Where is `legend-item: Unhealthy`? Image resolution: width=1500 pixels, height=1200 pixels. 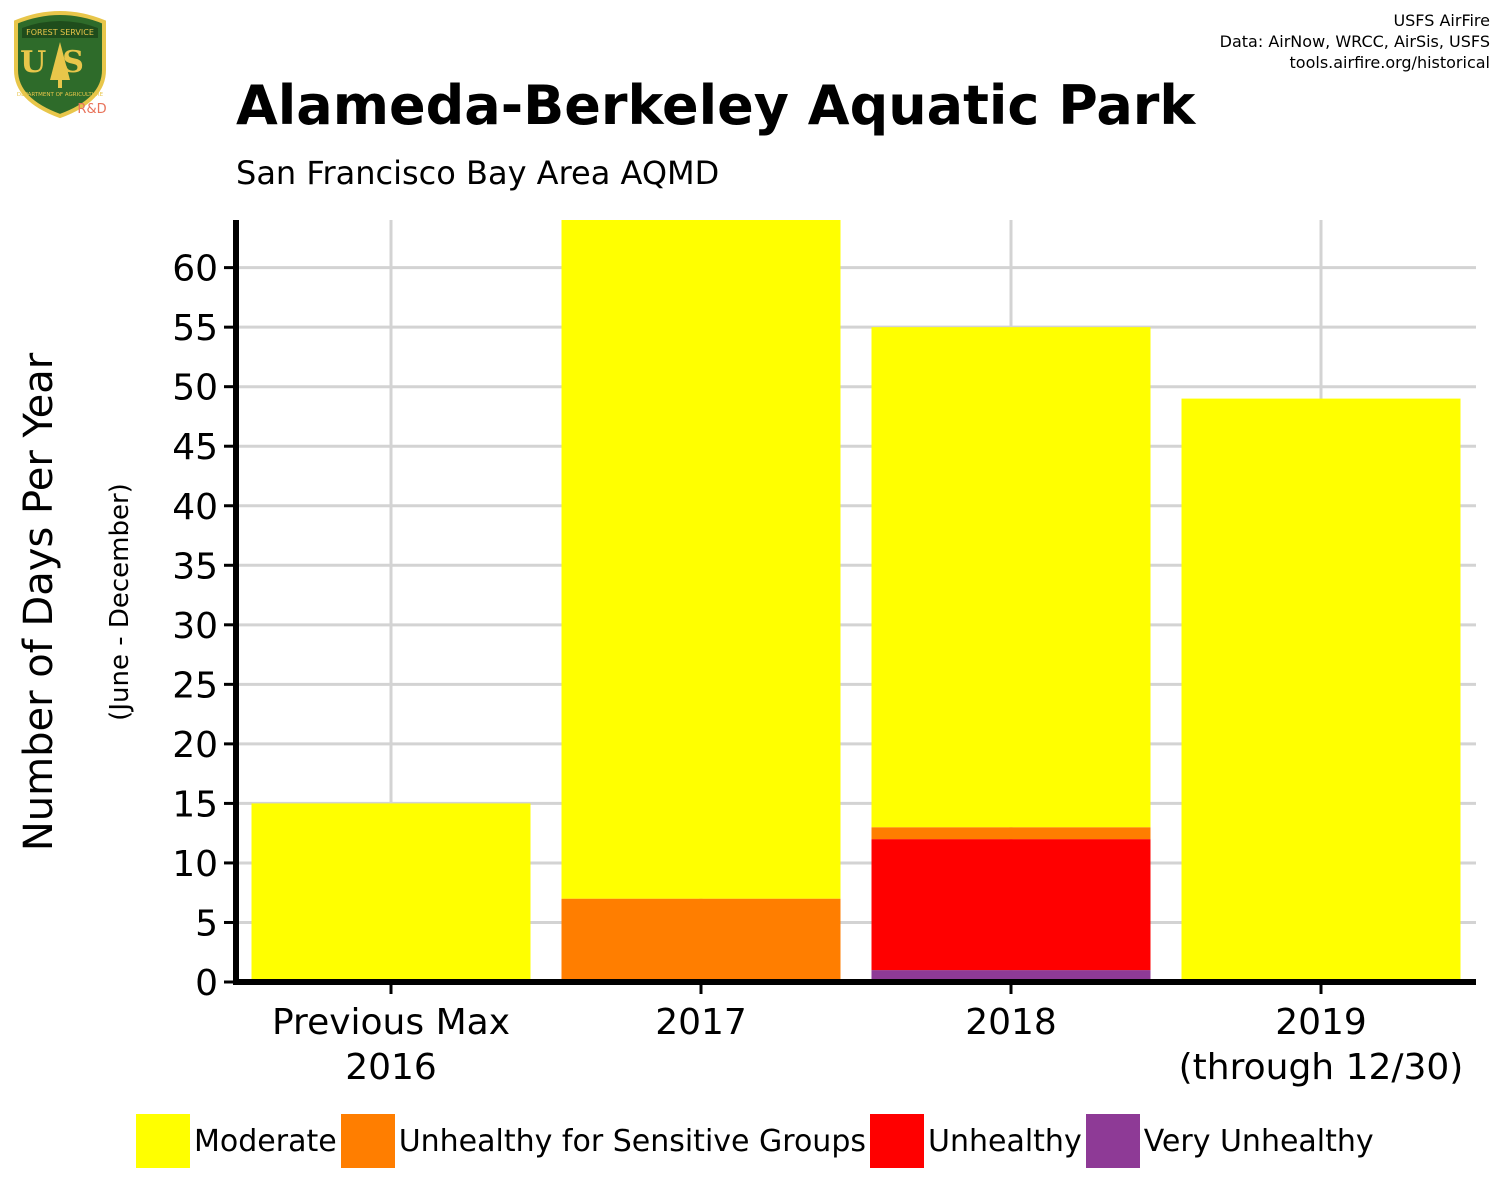
legend-item: Unhealthy is located at coordinates (976, 1141).